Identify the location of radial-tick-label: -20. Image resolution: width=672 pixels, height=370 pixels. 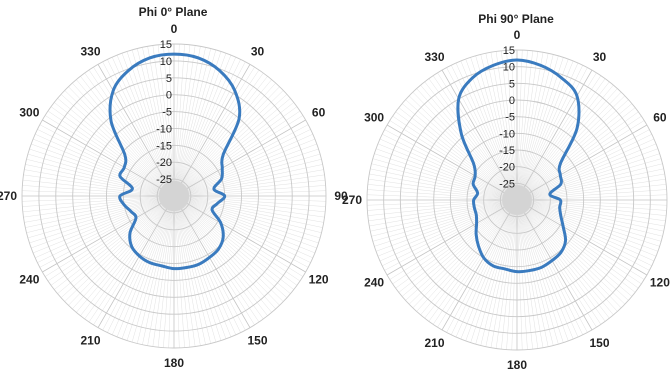
(507, 168).